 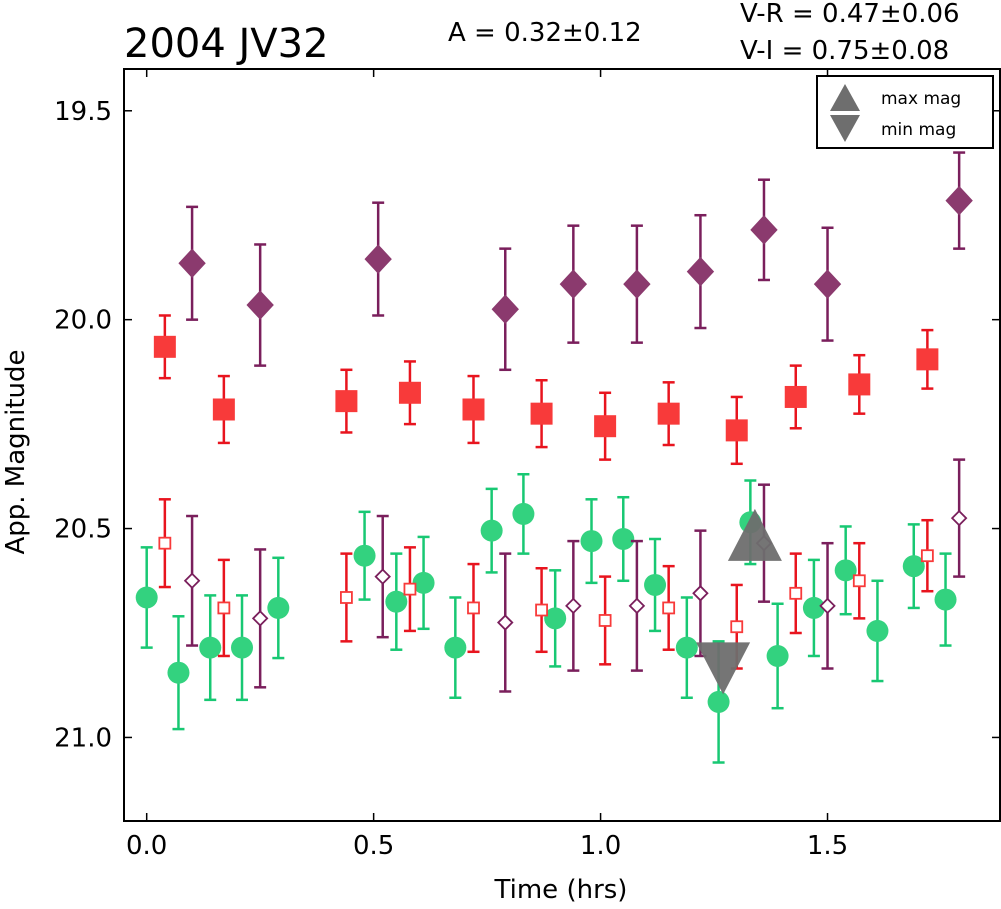 What do you see at coordinates (600, 846) in the screenshot?
I see `x-tick-label: 1.0` at bounding box center [600, 846].